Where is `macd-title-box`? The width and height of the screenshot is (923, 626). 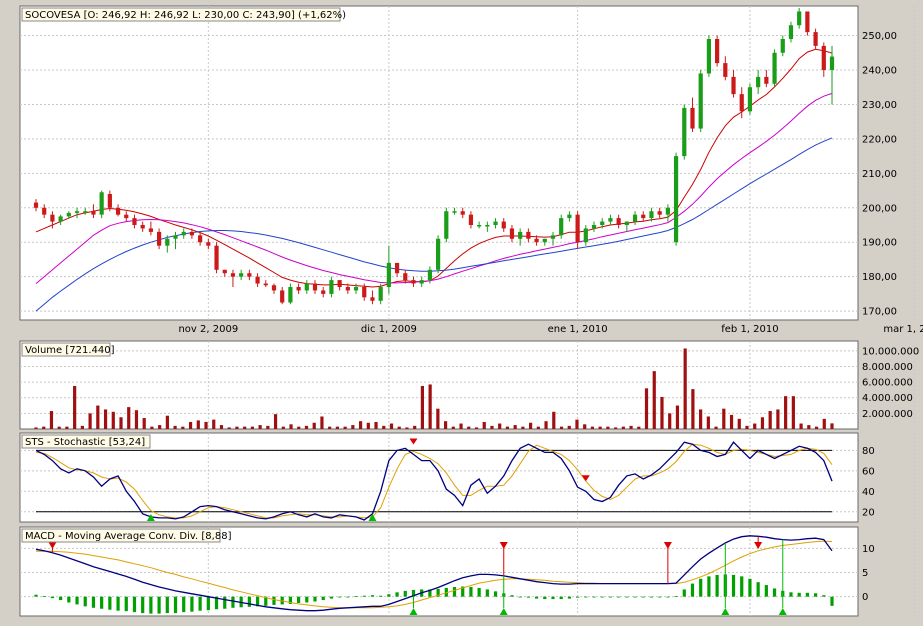 macd-title-box is located at coordinates (121, 535).